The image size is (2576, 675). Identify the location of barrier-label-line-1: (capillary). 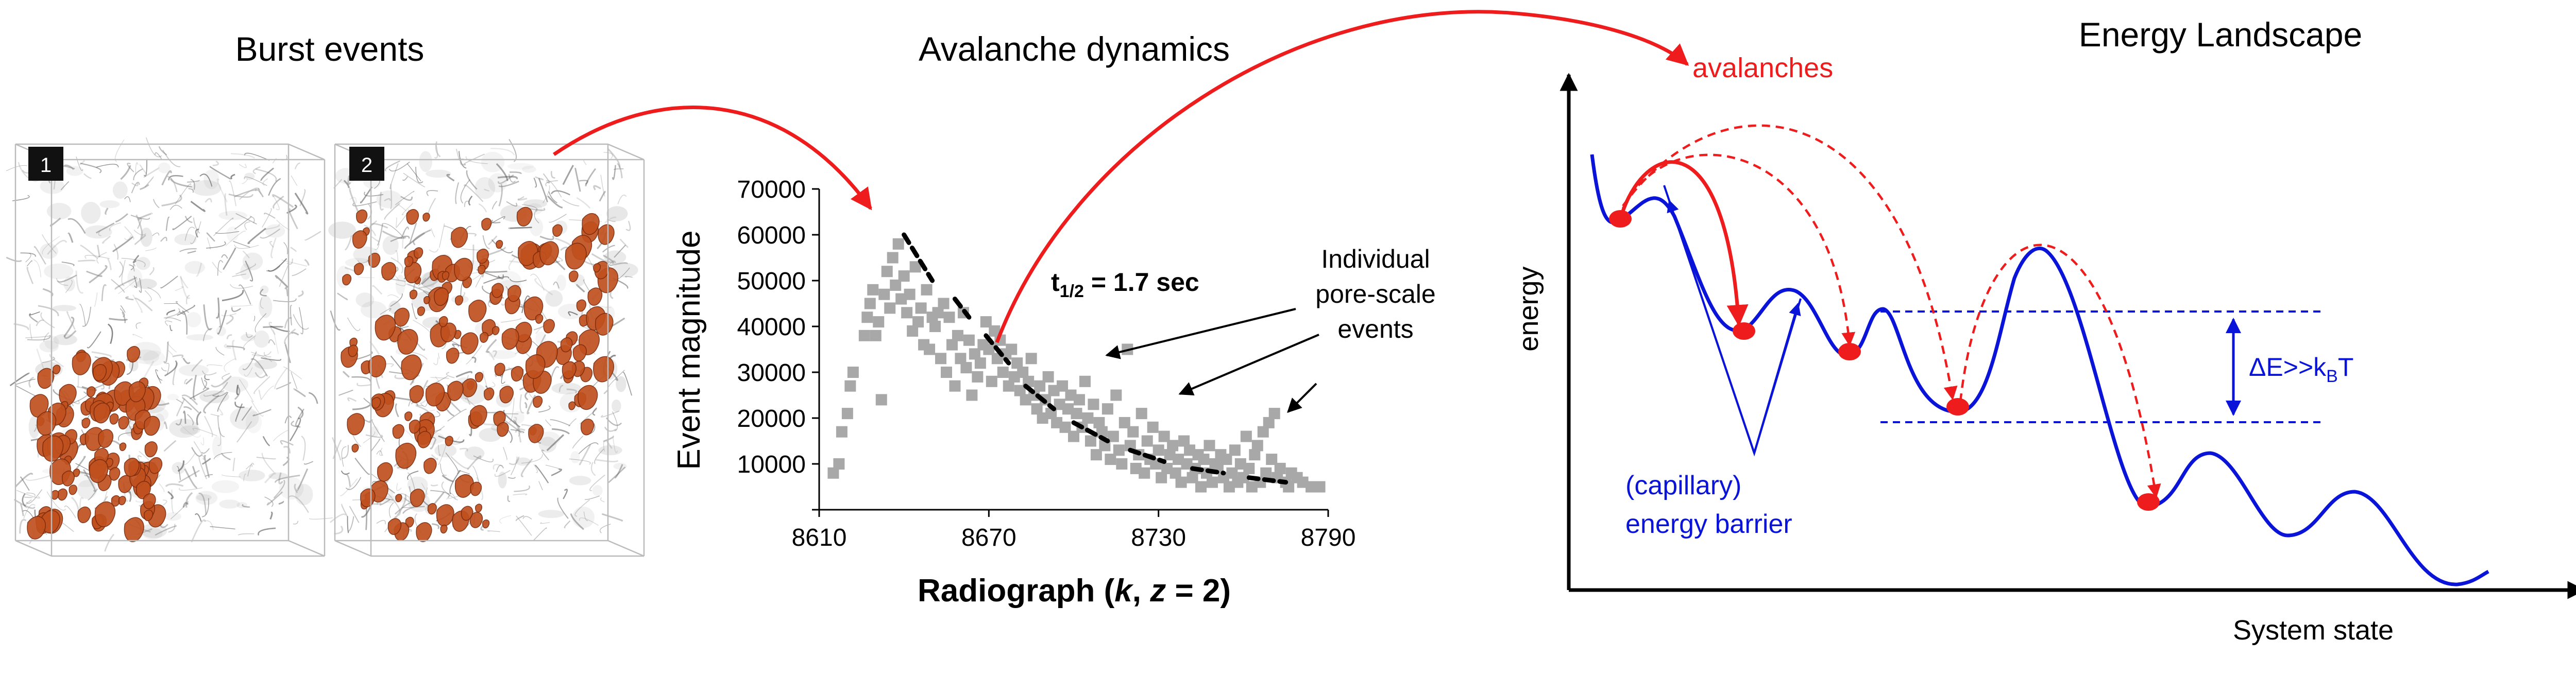
(1683, 486).